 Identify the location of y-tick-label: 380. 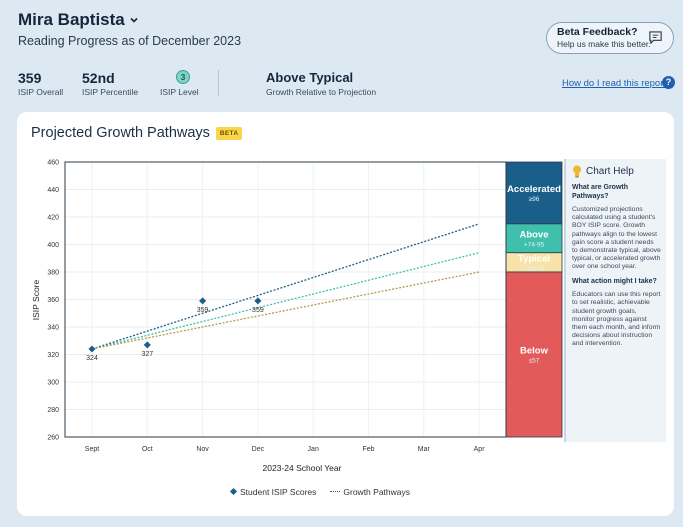
(53, 273).